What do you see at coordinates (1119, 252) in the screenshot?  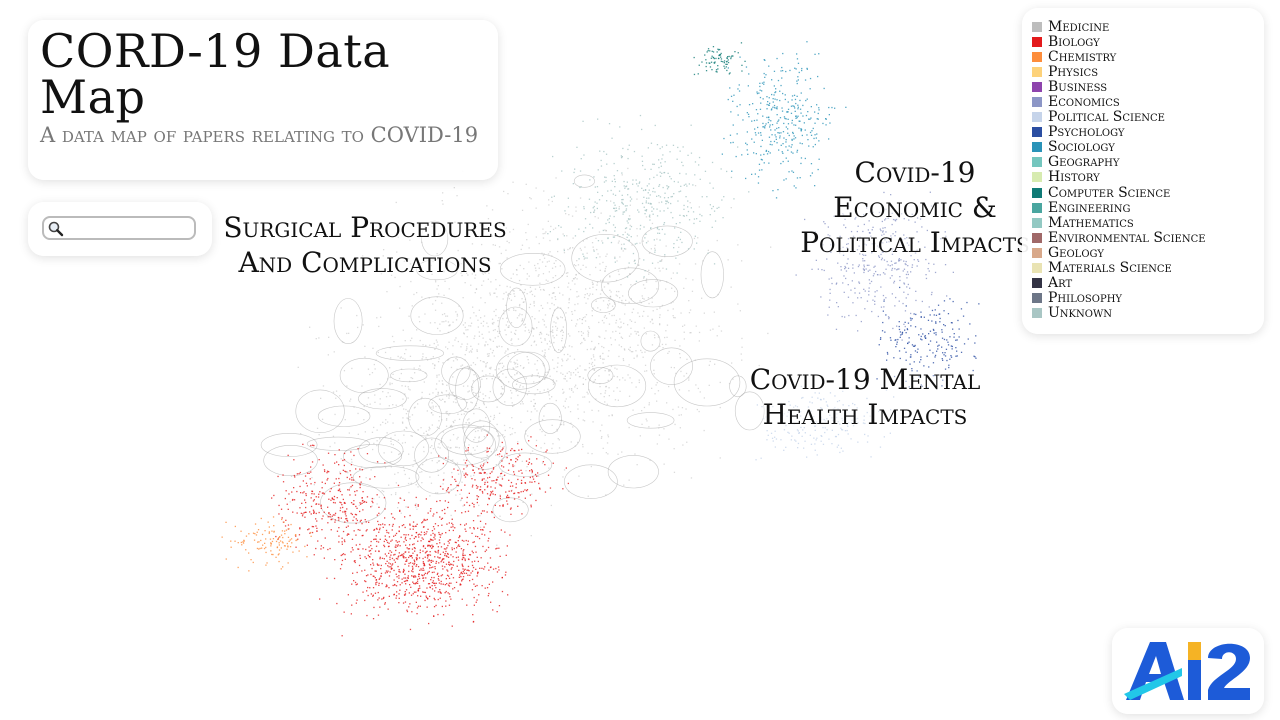 I see `legend-item: Geology` at bounding box center [1119, 252].